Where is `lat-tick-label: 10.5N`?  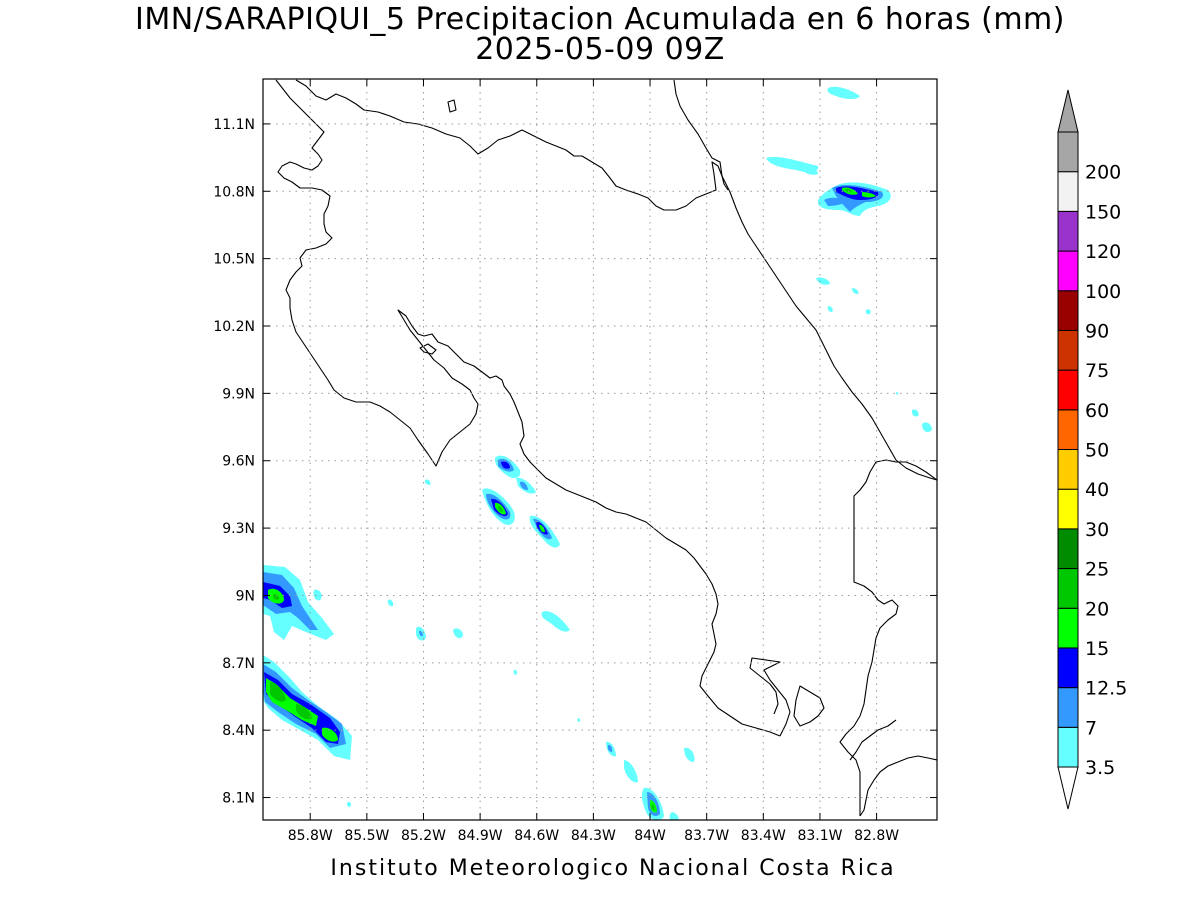 lat-tick-label: 10.5N is located at coordinates (234, 260).